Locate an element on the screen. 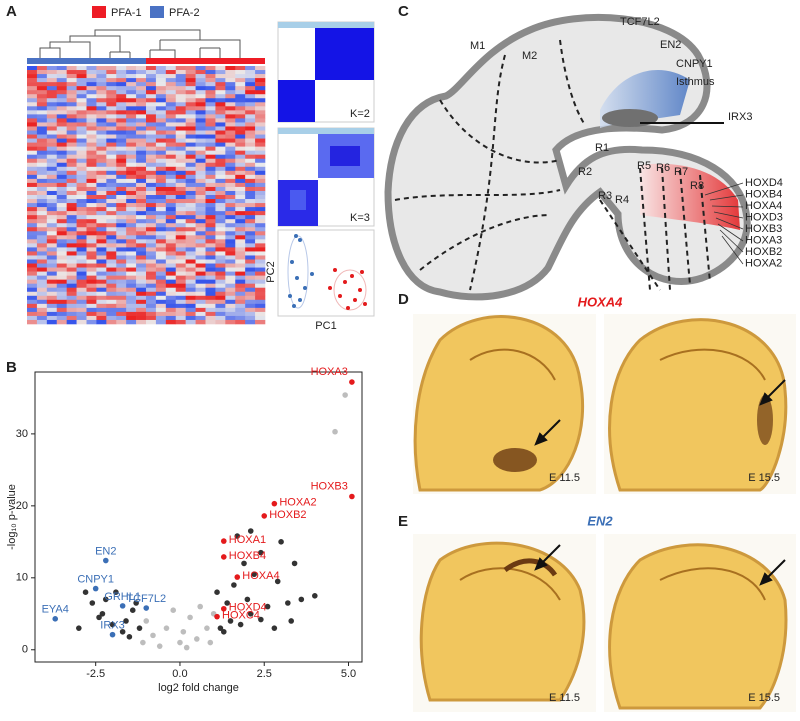 This screenshot has height=721, width=800. region-label: R5 is located at coordinates (644, 166).